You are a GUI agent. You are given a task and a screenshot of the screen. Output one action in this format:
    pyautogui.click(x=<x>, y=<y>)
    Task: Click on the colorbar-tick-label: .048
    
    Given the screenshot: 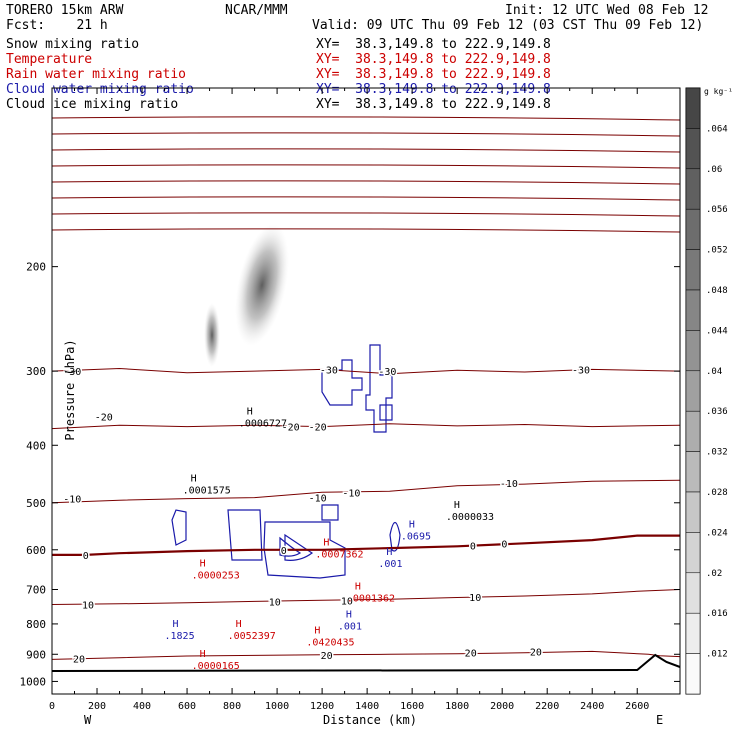 What is the action you would take?
    pyautogui.click(x=717, y=291)
    